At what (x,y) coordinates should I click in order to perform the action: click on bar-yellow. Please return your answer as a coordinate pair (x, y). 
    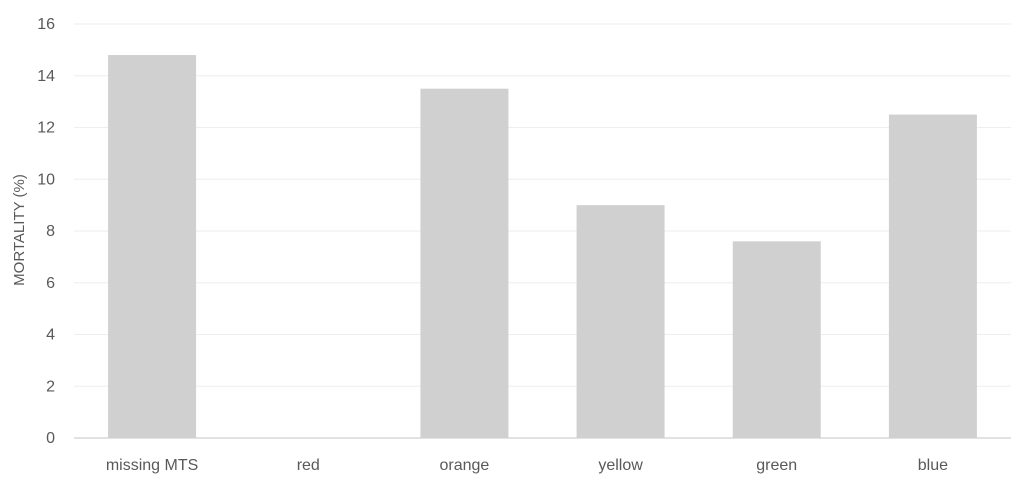
    Looking at the image, I should click on (620, 321).